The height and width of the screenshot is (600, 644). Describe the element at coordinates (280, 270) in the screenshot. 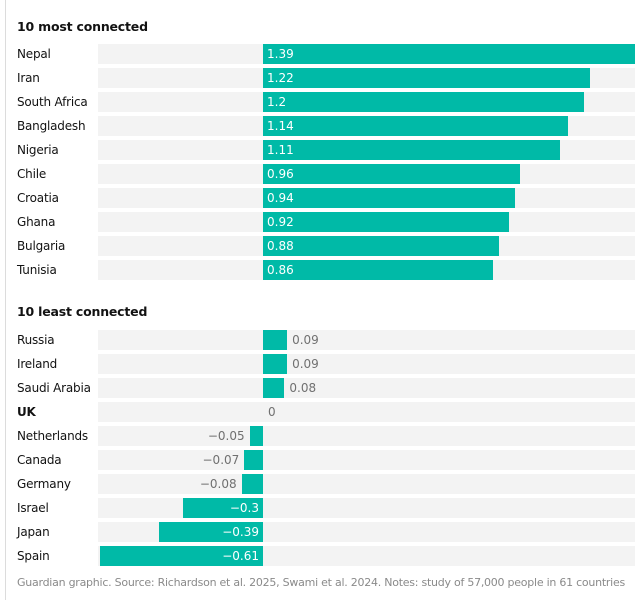

I see `value-label: 0.86` at that location.